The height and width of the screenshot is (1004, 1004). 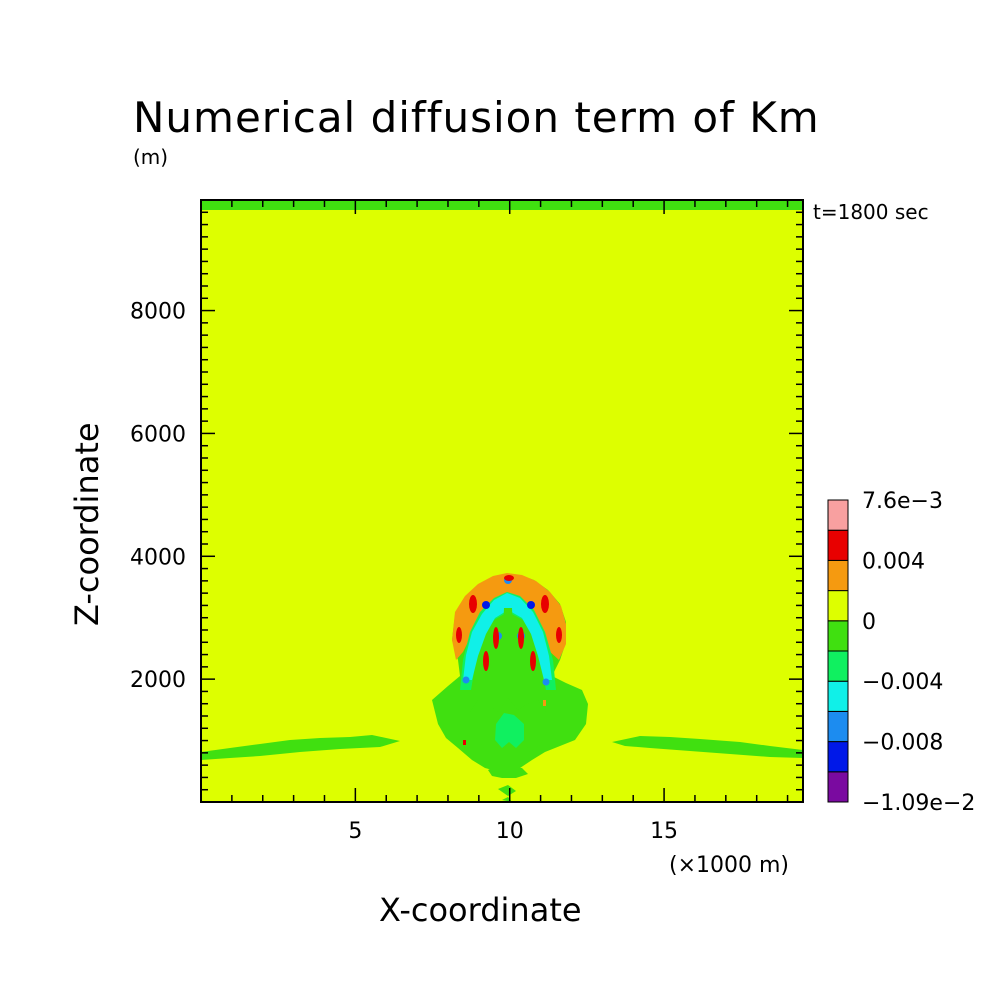 I want to click on contour-right-band, so click(x=707, y=747).